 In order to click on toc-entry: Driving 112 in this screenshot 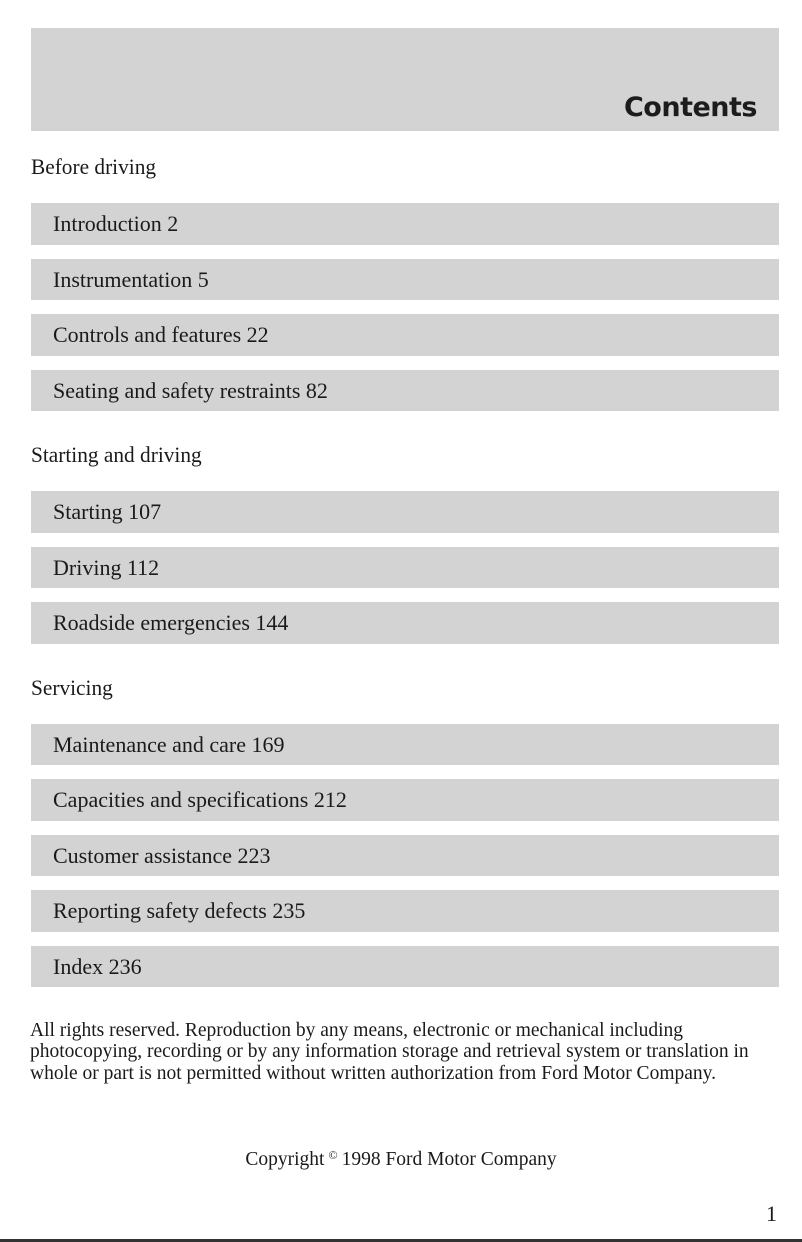, I will do `click(405, 567)`.